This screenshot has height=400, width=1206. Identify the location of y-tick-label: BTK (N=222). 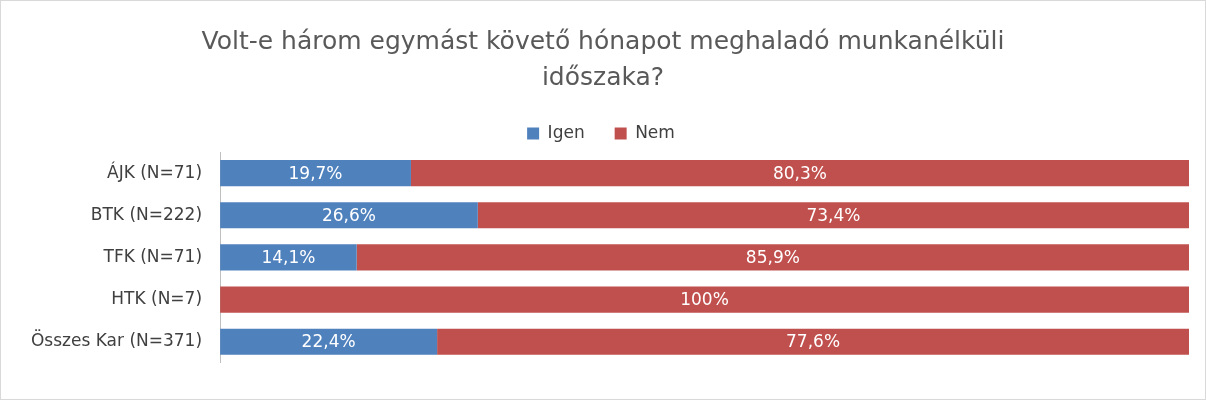
(146, 213).